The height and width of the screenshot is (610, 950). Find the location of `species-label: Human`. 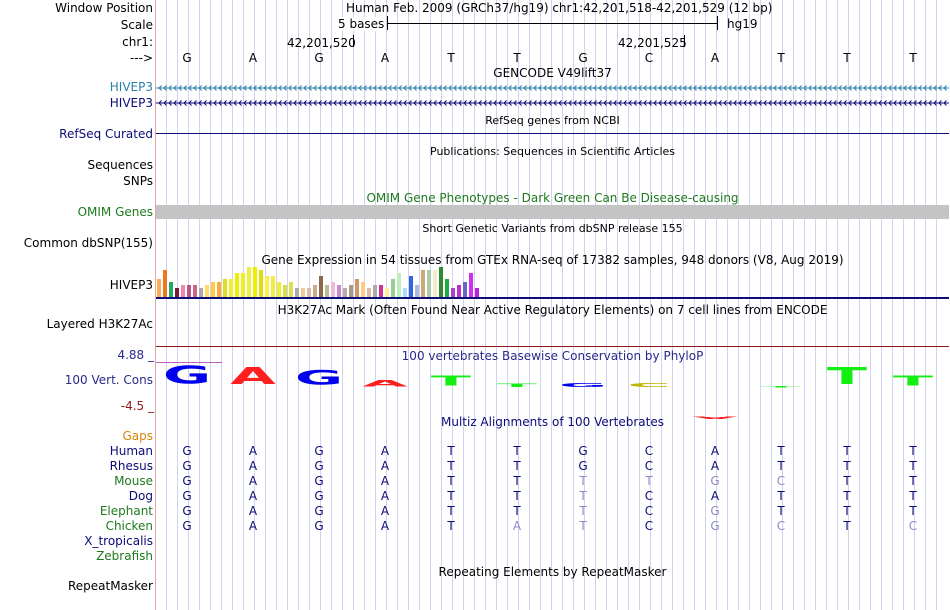

species-label: Human is located at coordinates (131, 451).